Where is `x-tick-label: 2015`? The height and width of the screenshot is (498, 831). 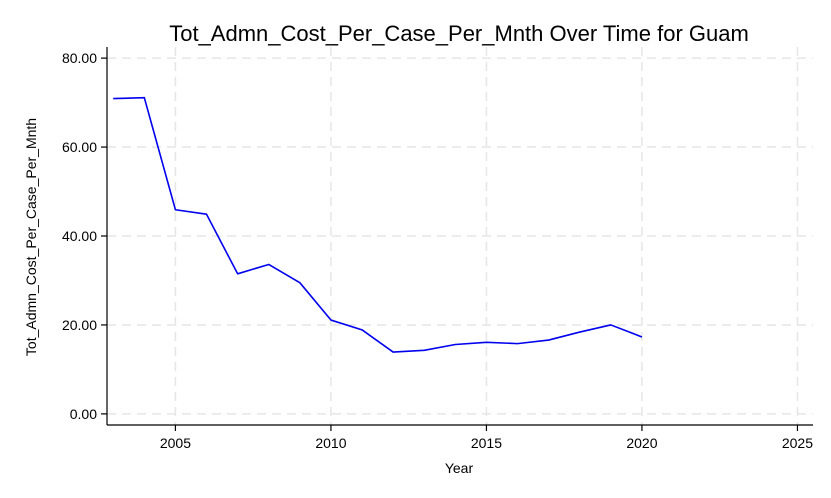
x-tick-label: 2015 is located at coordinates (486, 443).